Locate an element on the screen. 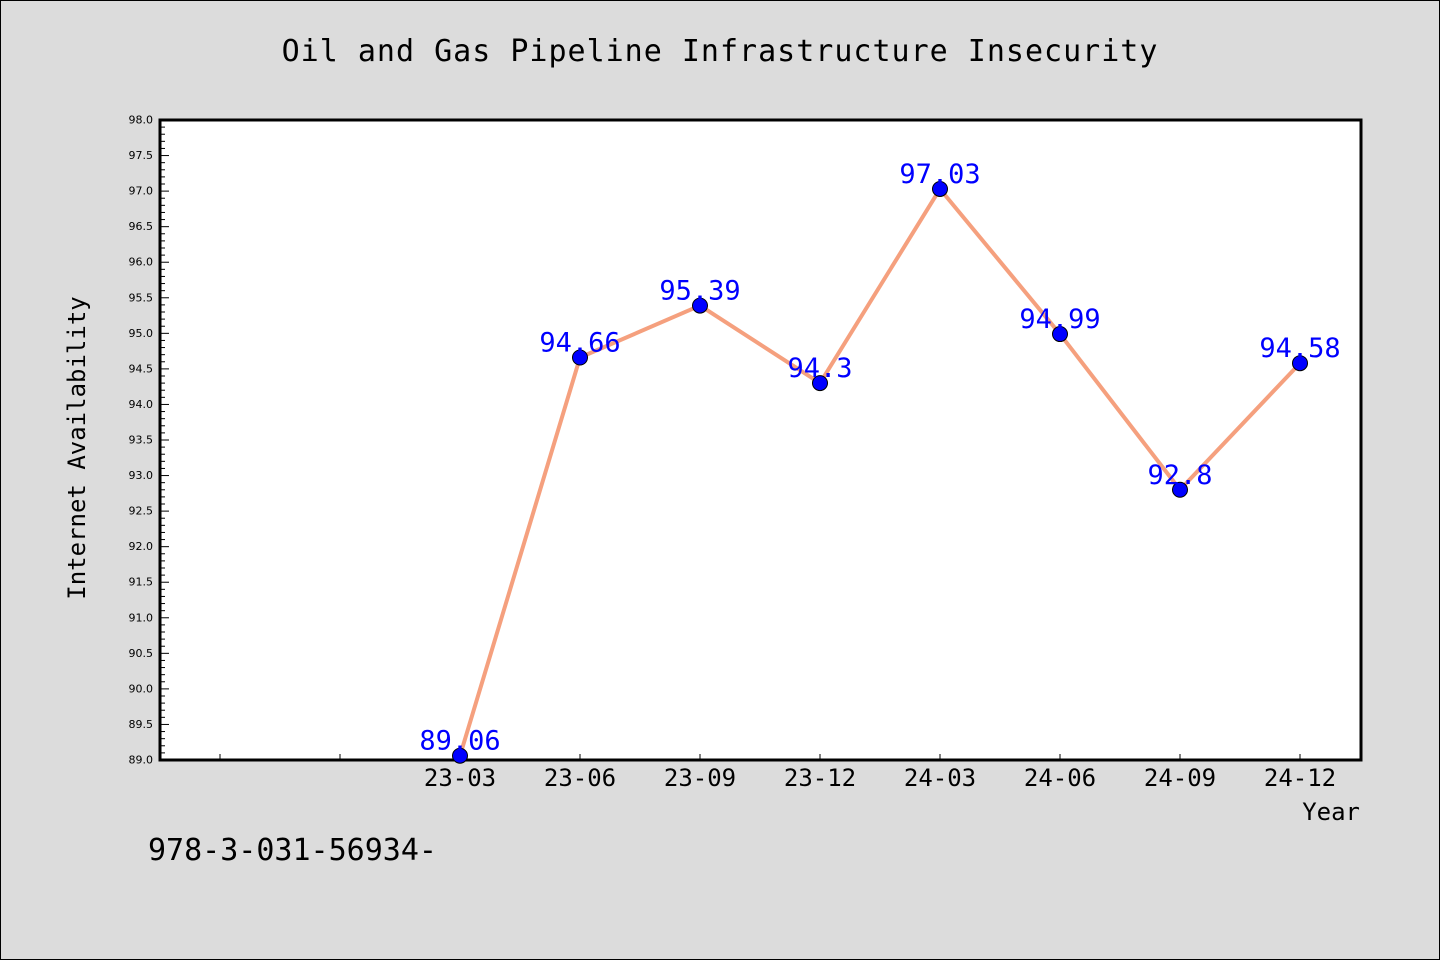 The height and width of the screenshot is (960, 1440). footer-note: 978-3-031-56934- is located at coordinates (292, 850).